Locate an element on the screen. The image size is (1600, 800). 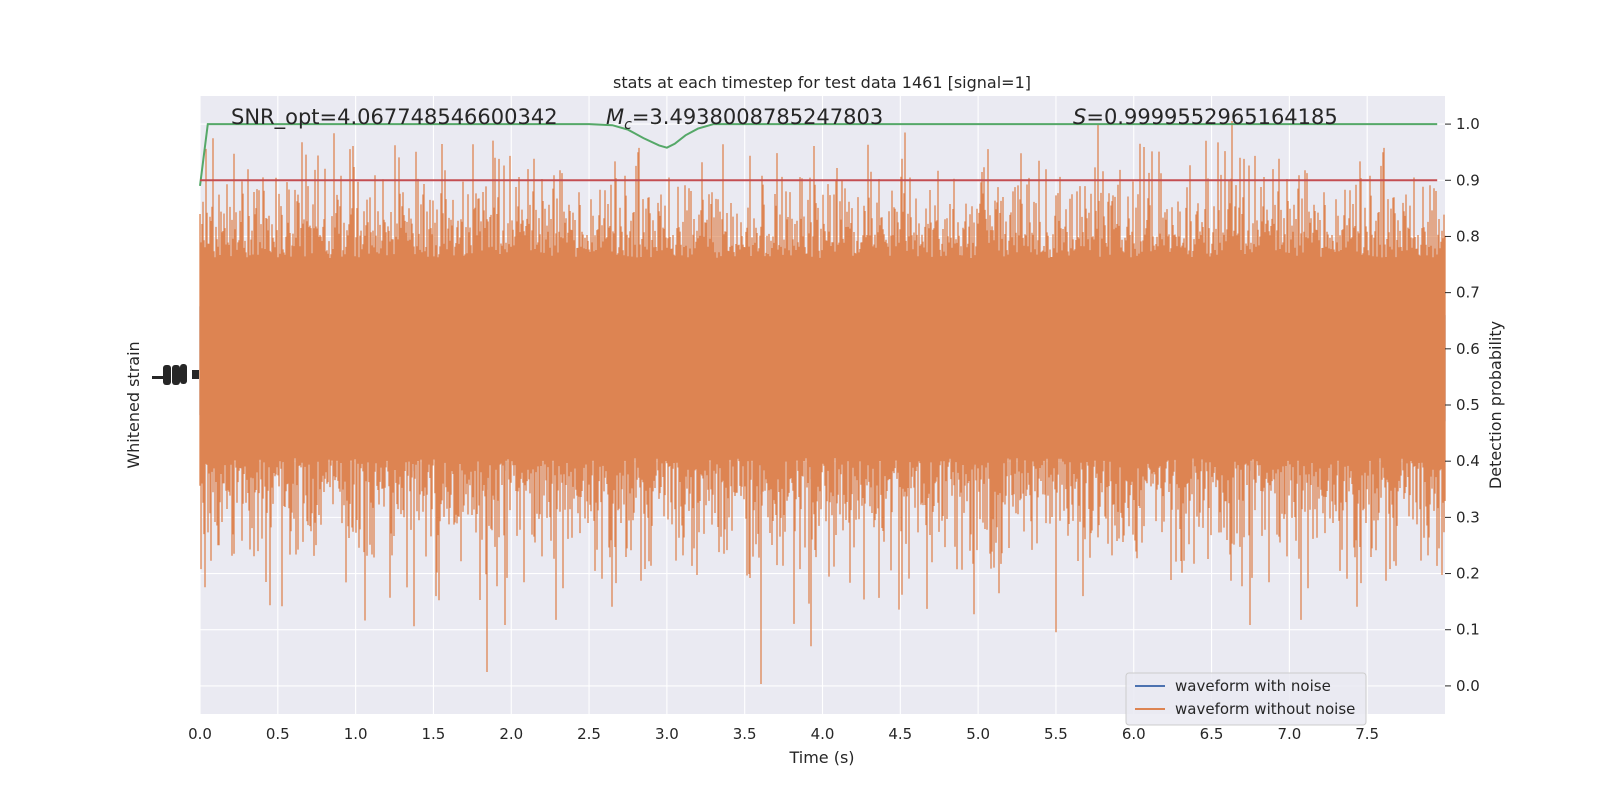
y-axis-label-right: Detection probability is located at coordinates (1495, 405).